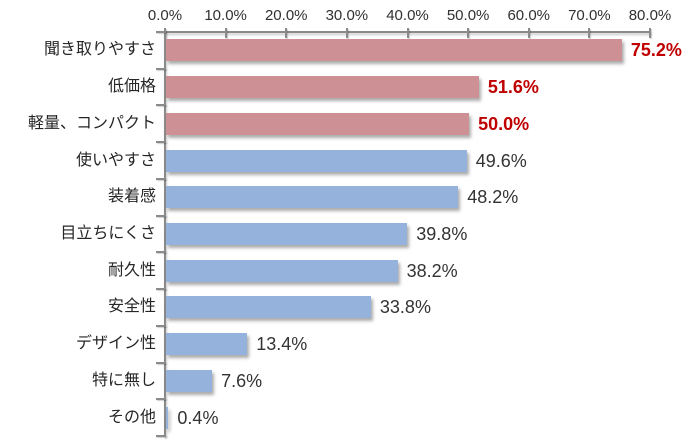  Describe the element at coordinates (407, 15) in the screenshot. I see `x-axis-tick-label: 40.0%` at that location.